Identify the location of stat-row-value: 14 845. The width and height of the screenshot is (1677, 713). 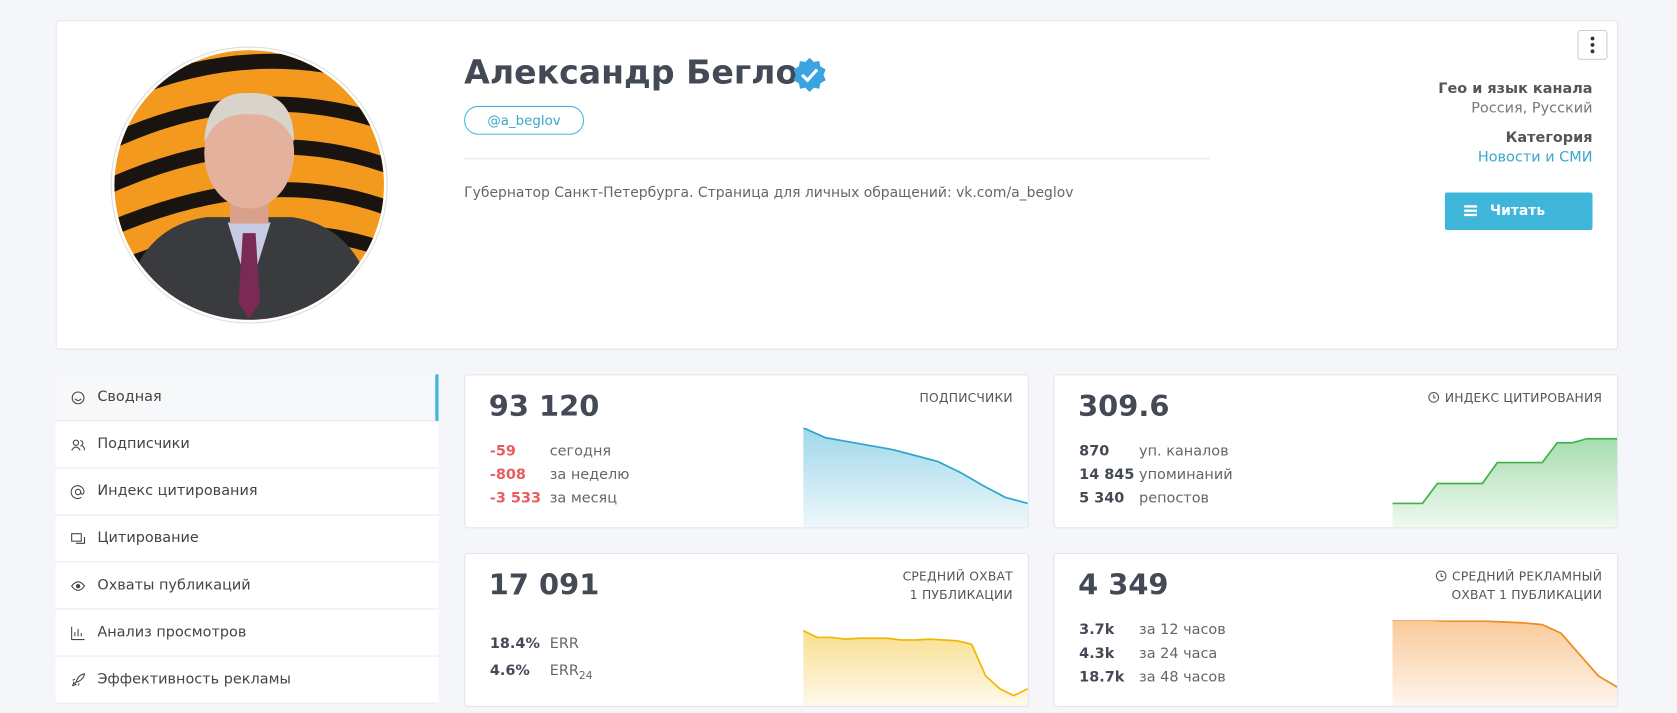
(1107, 475).